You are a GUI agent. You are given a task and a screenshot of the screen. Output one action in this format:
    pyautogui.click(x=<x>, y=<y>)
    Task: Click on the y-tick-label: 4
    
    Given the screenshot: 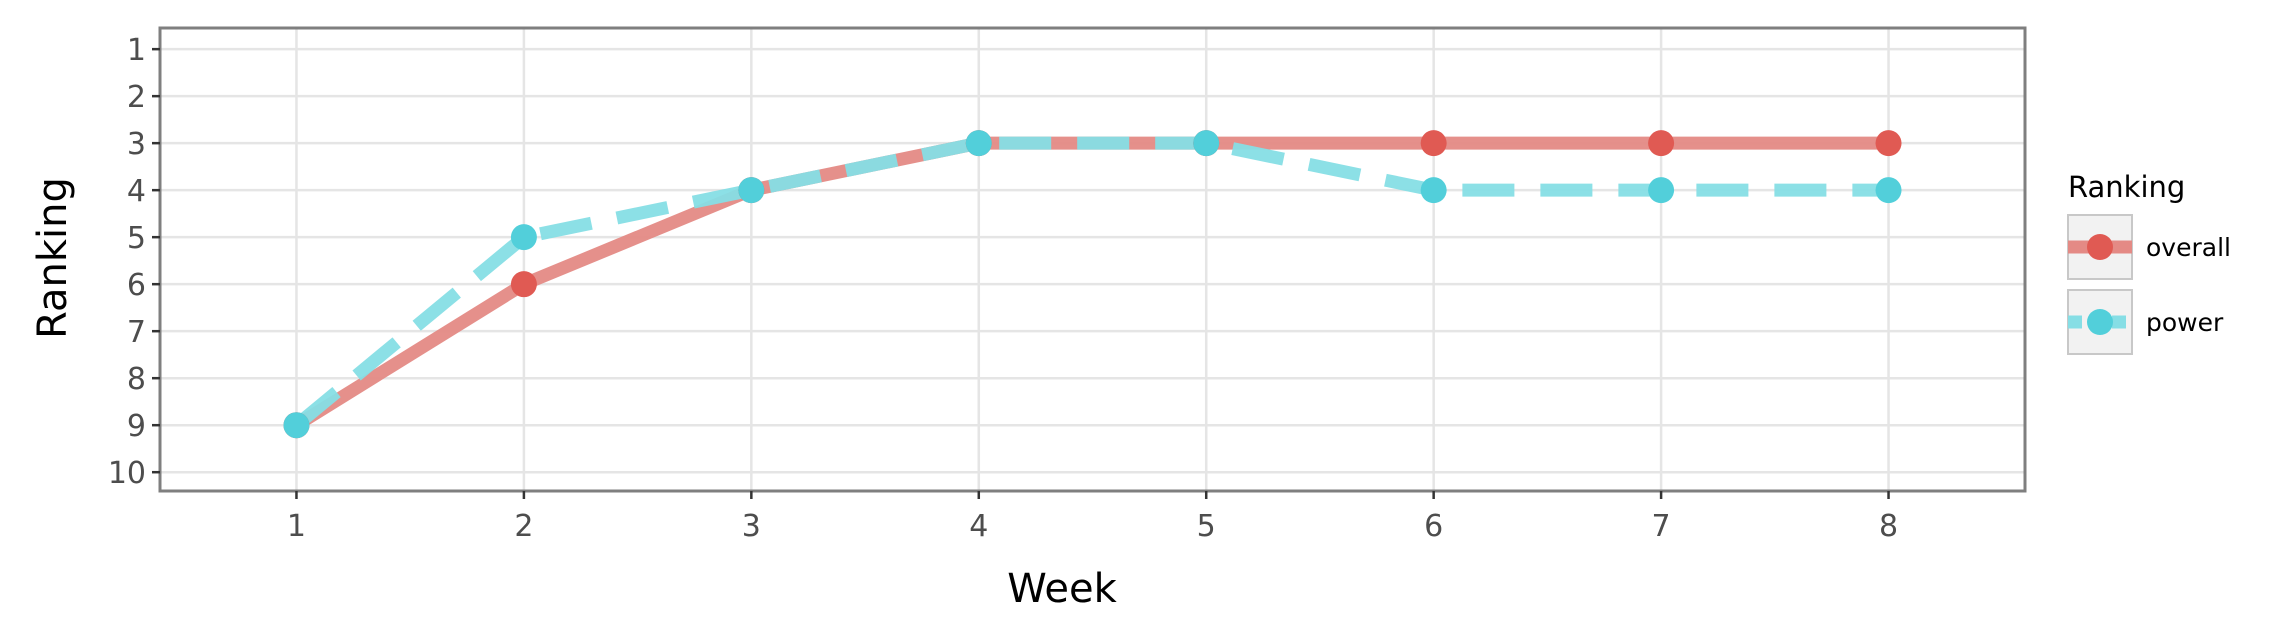 What is the action you would take?
    pyautogui.click(x=136, y=191)
    